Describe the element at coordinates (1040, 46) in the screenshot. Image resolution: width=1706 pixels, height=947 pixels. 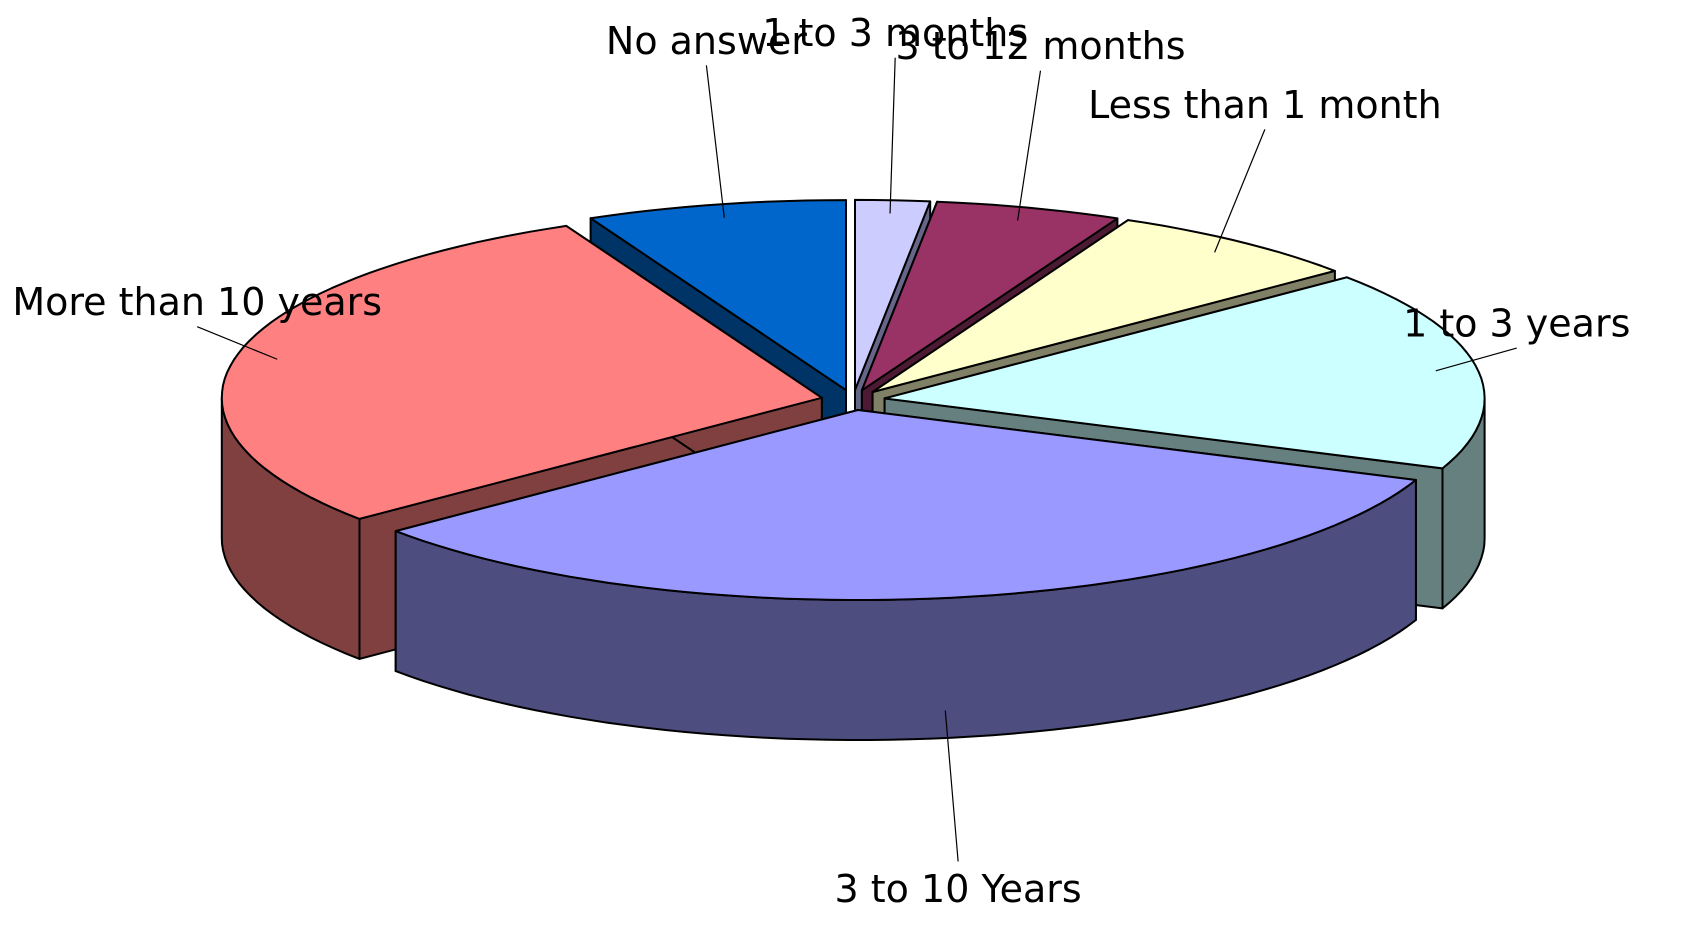
I see `slice-label: 3 to 12 months` at that location.